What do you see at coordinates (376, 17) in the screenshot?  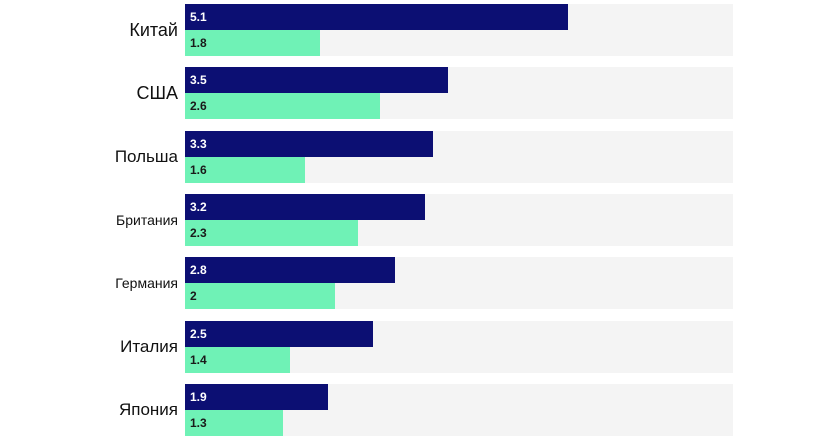 I see `bar-series-a: 5.1` at bounding box center [376, 17].